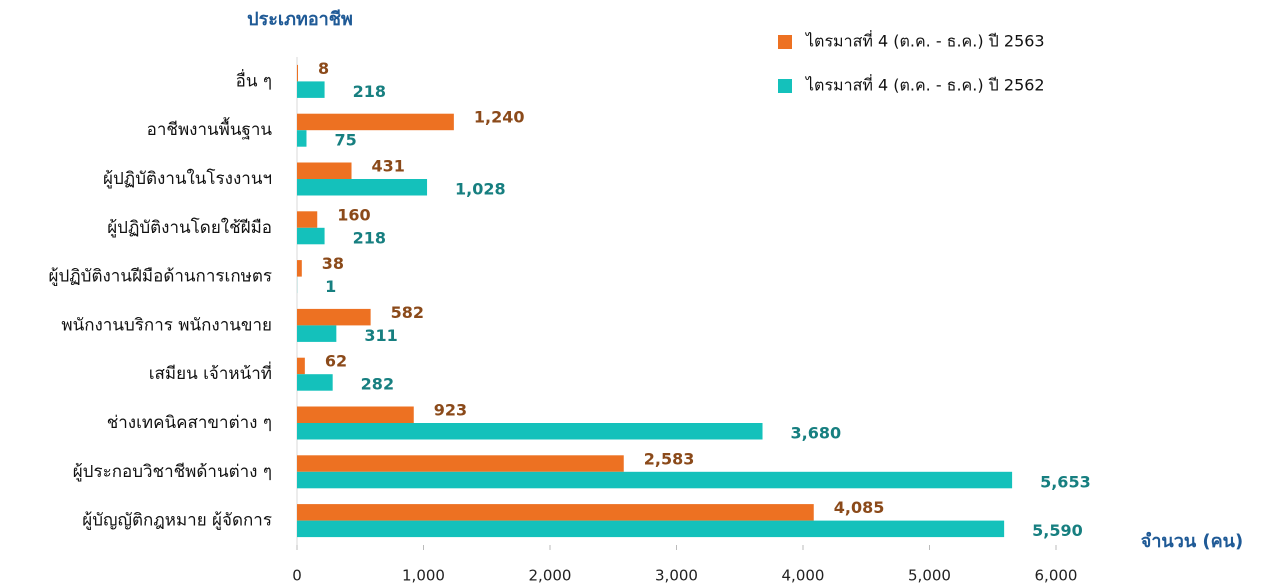  What do you see at coordinates (380, 335) in the screenshot?
I see `value-label: 311` at bounding box center [380, 335].